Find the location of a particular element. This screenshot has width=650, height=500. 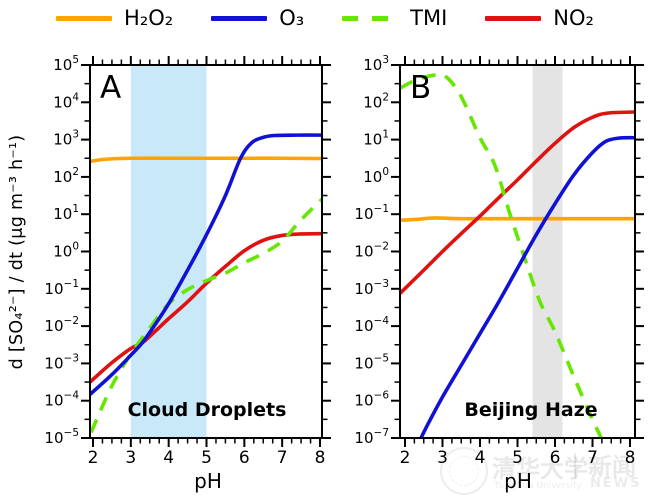

series-no2-curve-A is located at coordinates (206, 308).